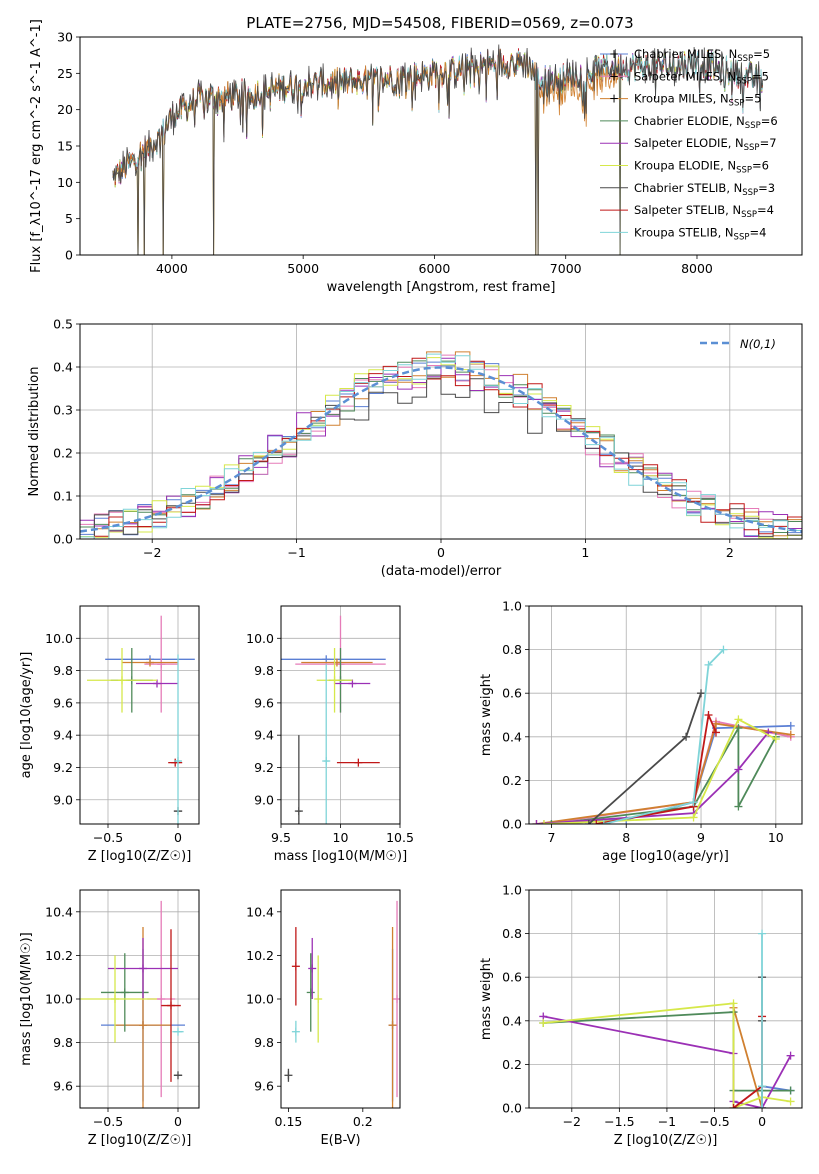  I want to click on y-tick-label: 9.0, so click(63, 799).